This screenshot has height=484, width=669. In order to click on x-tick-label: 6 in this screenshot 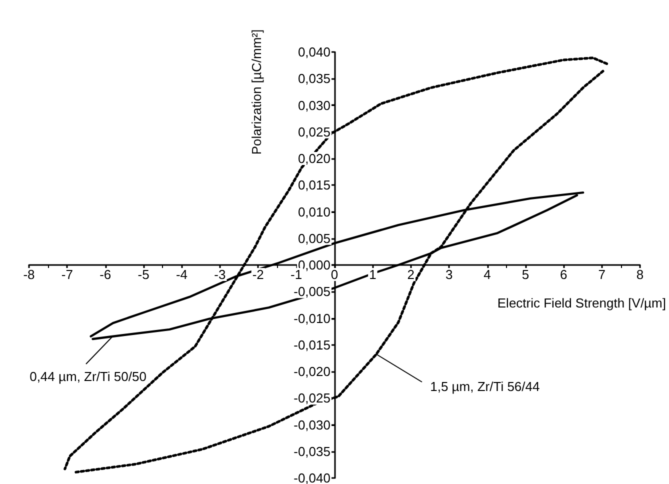, I will do `click(564, 274)`.